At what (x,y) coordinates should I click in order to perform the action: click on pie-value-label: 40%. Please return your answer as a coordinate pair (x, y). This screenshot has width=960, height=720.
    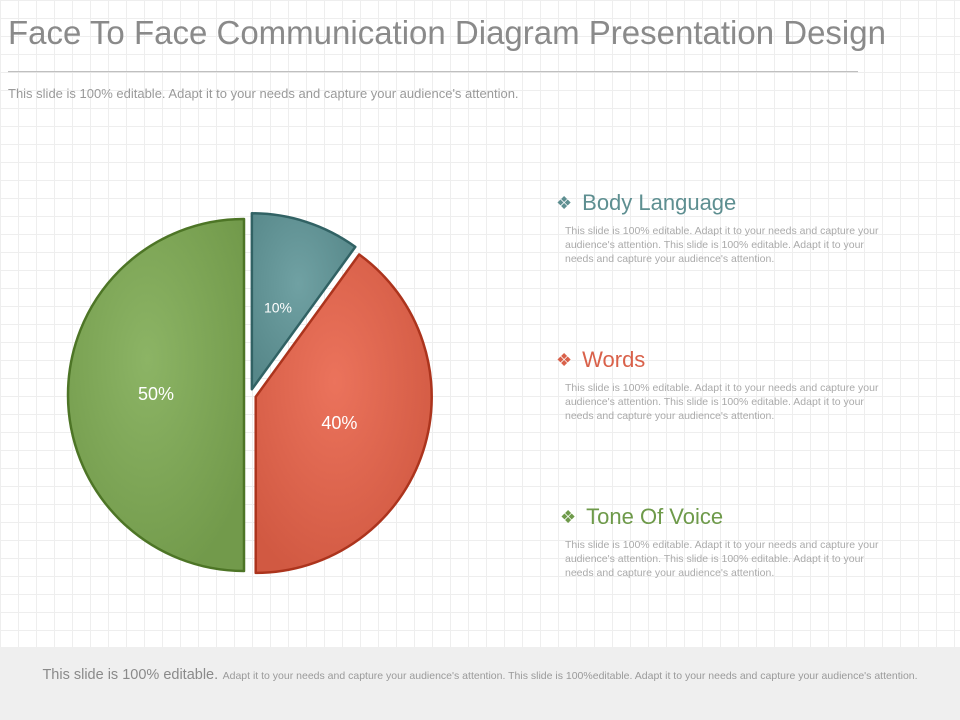
    Looking at the image, I should click on (339, 423).